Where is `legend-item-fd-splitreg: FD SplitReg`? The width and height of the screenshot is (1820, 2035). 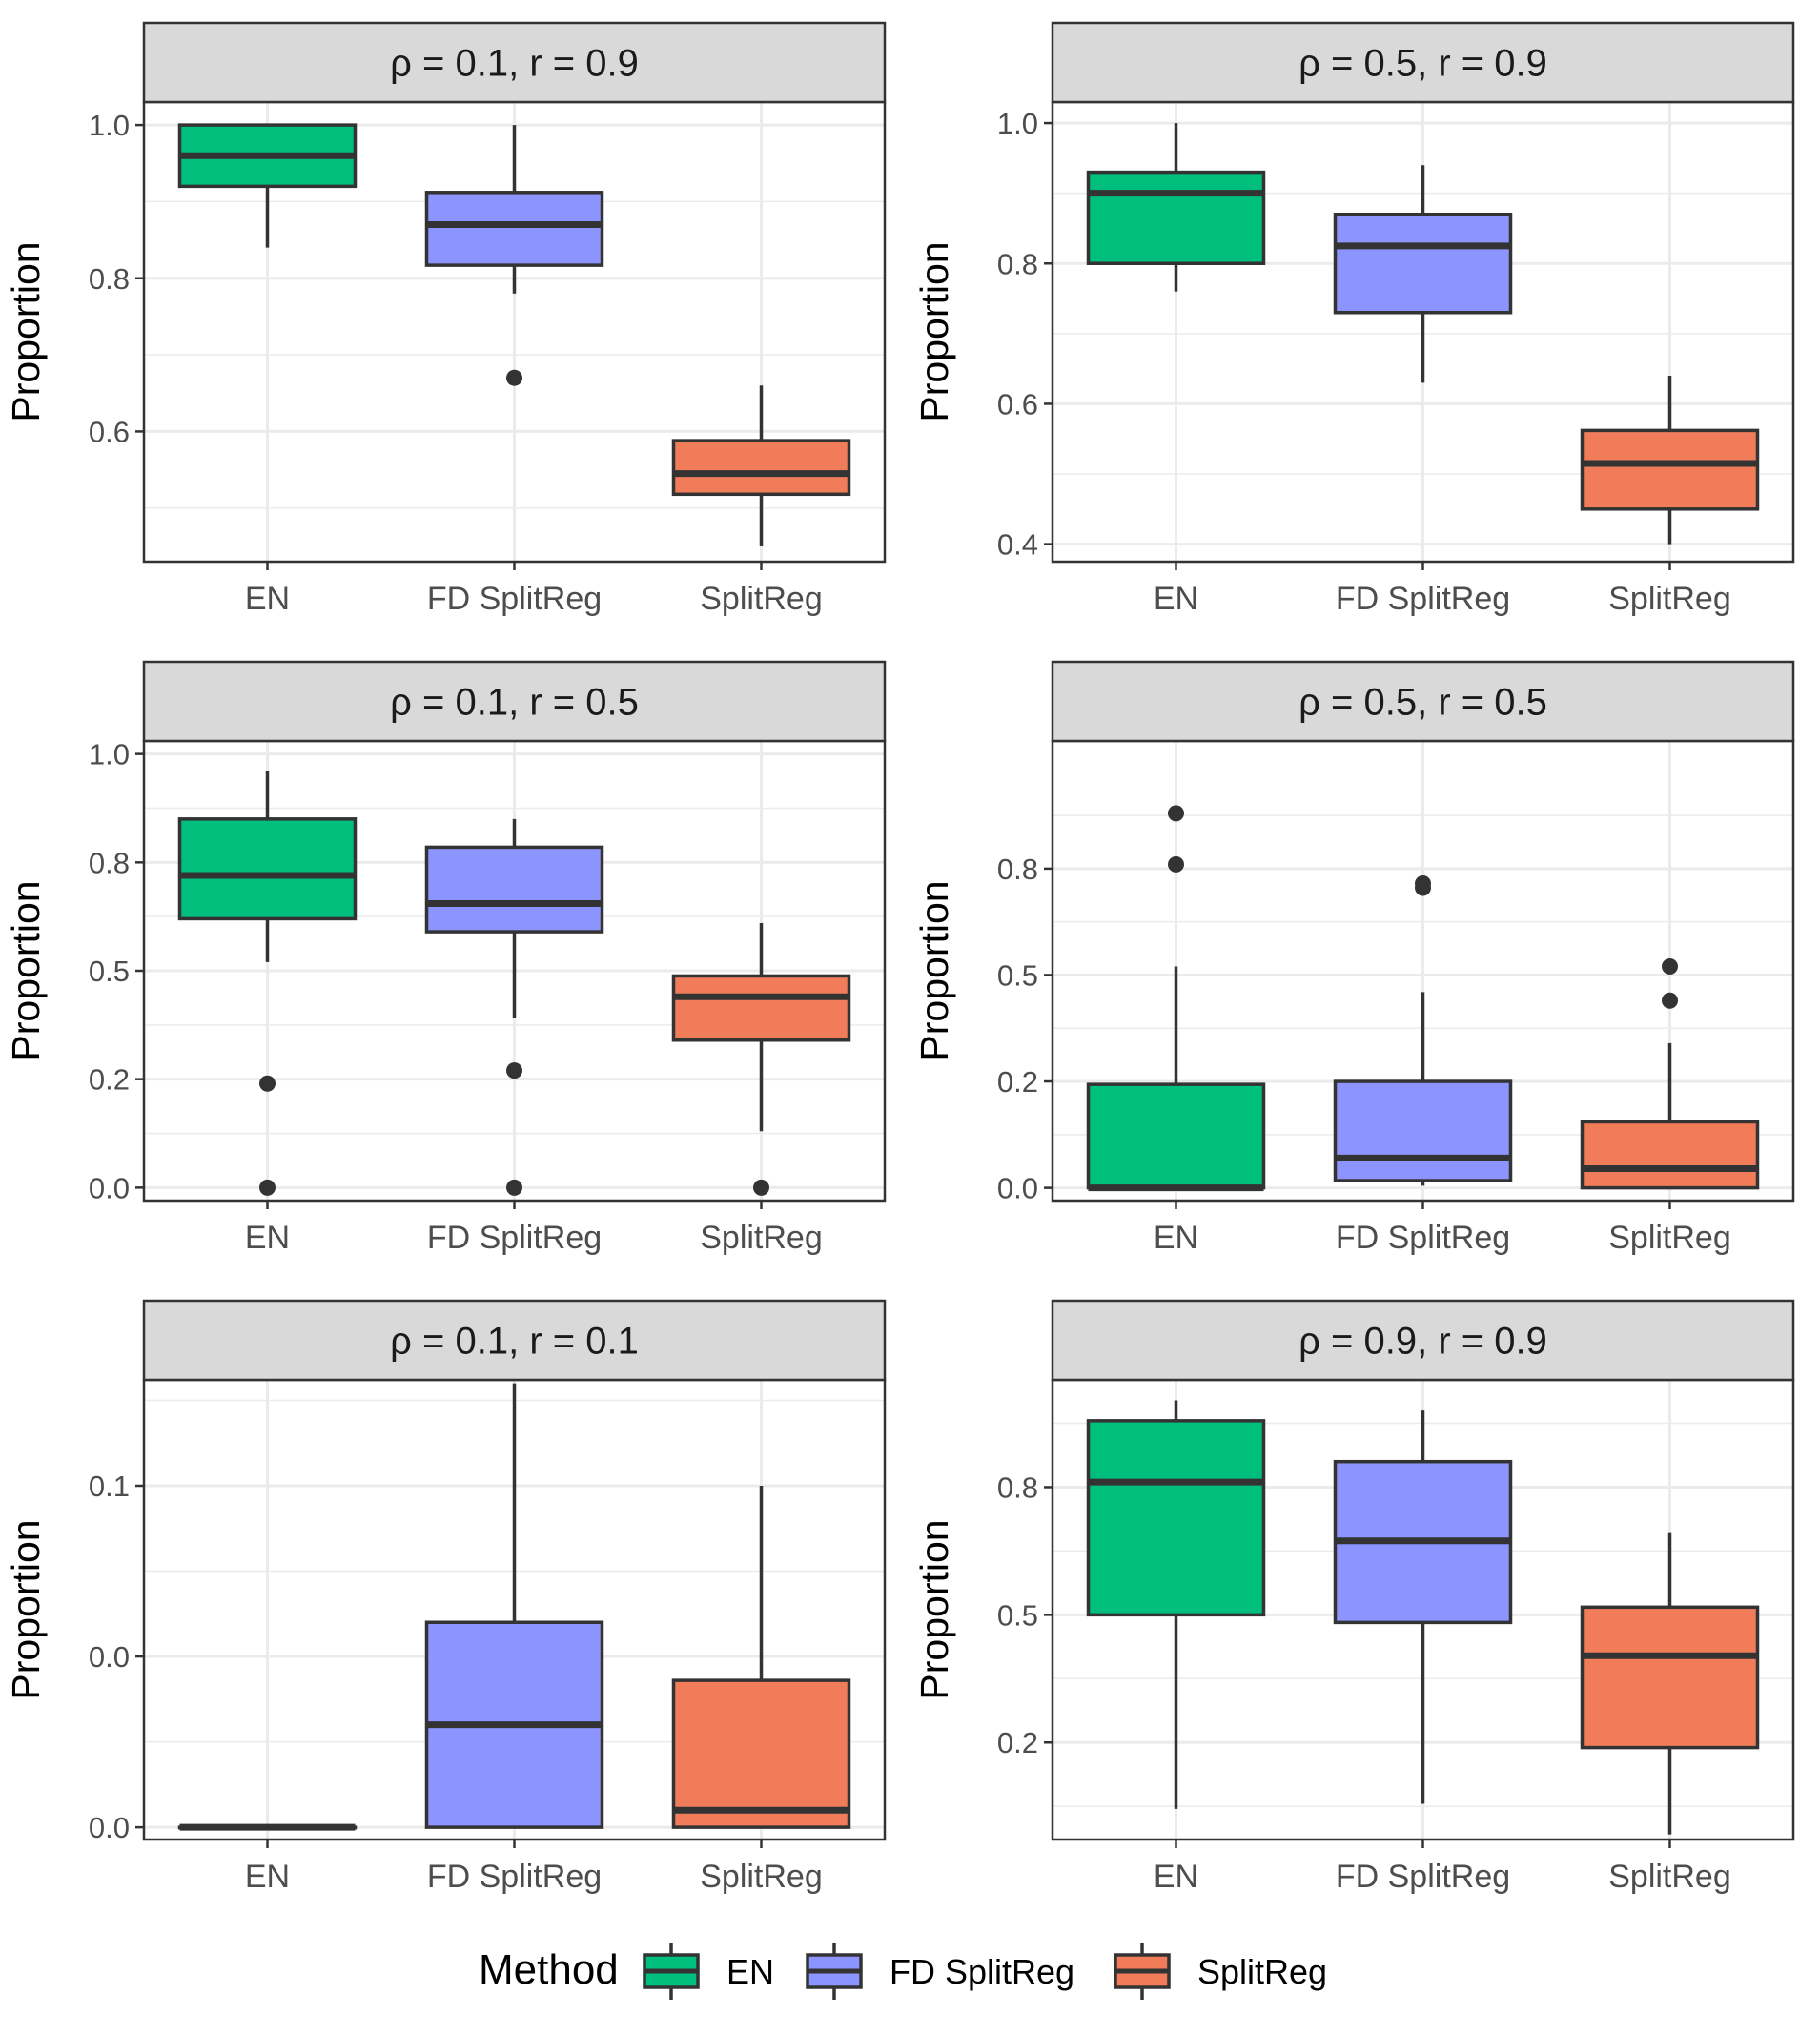
legend-item-fd-splitreg: FD SplitReg is located at coordinates (940, 1971).